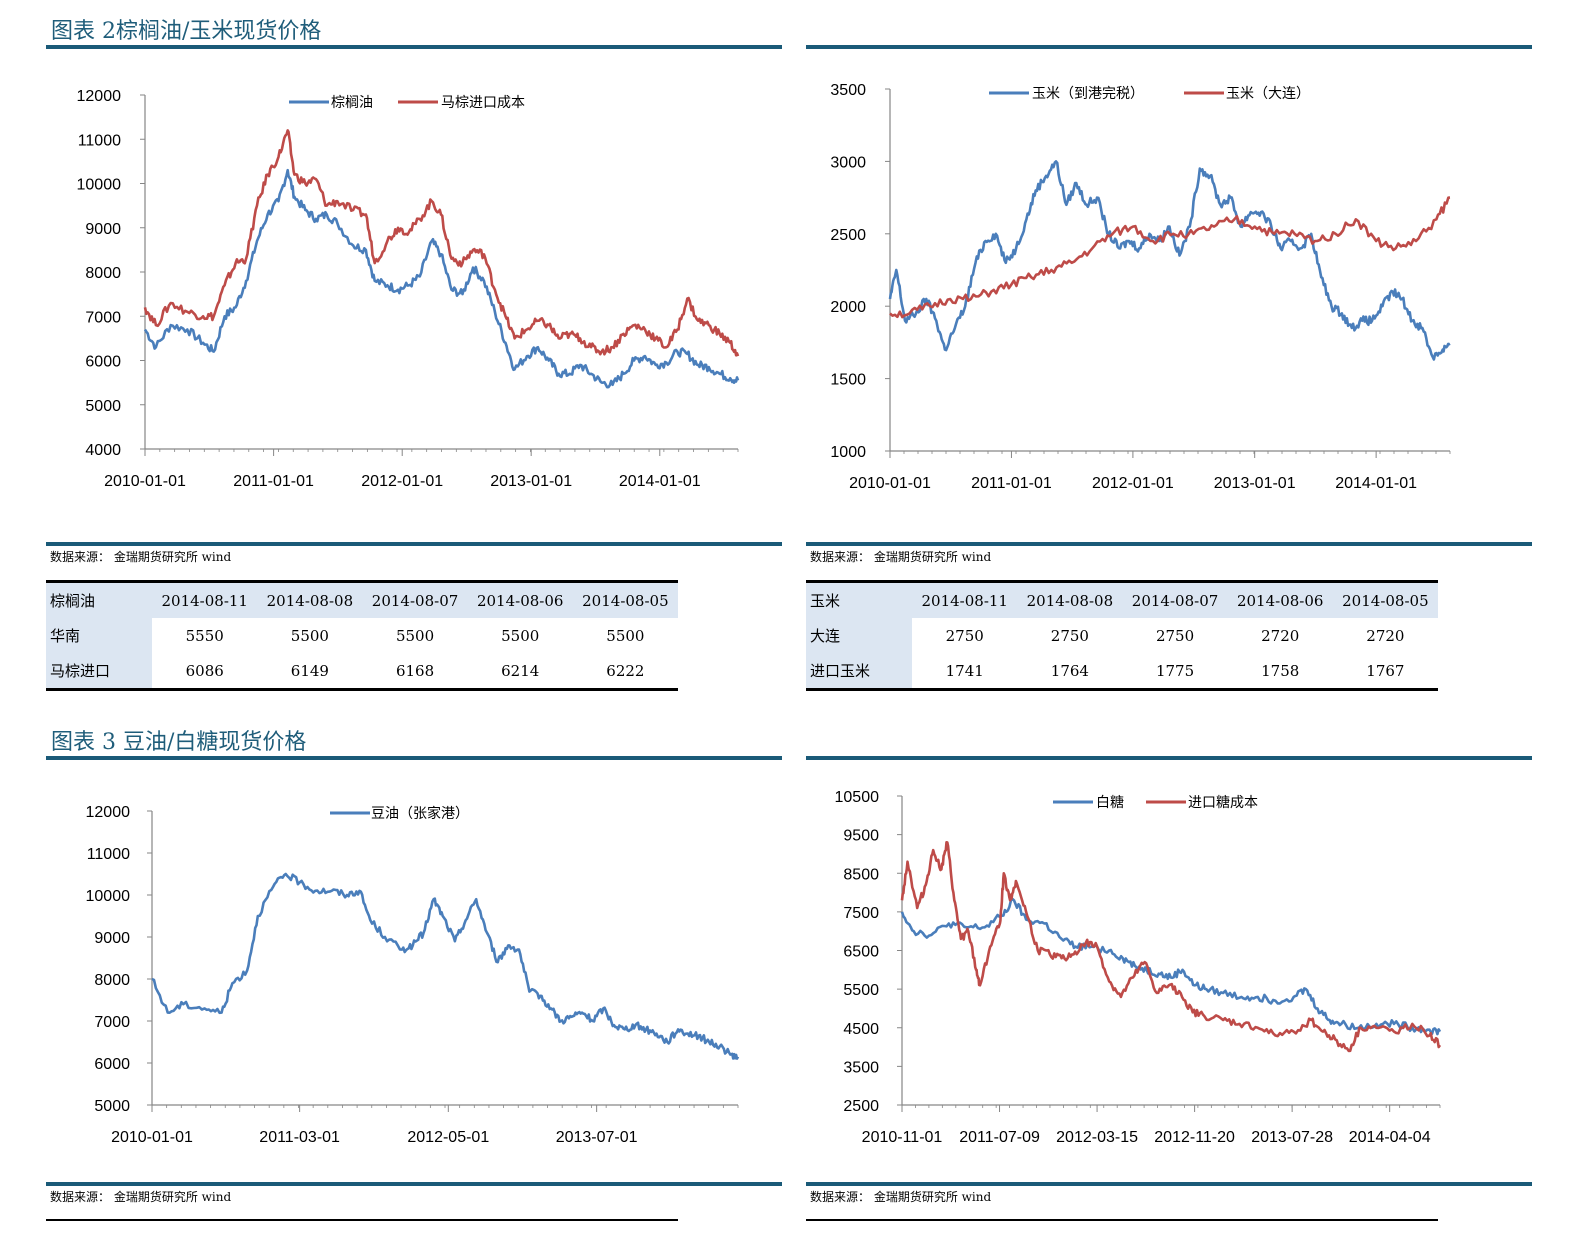 Image resolution: width=1588 pixels, height=1239 pixels. What do you see at coordinates (857, 797) in the screenshot?
I see `y-tick-label: 10500` at bounding box center [857, 797].